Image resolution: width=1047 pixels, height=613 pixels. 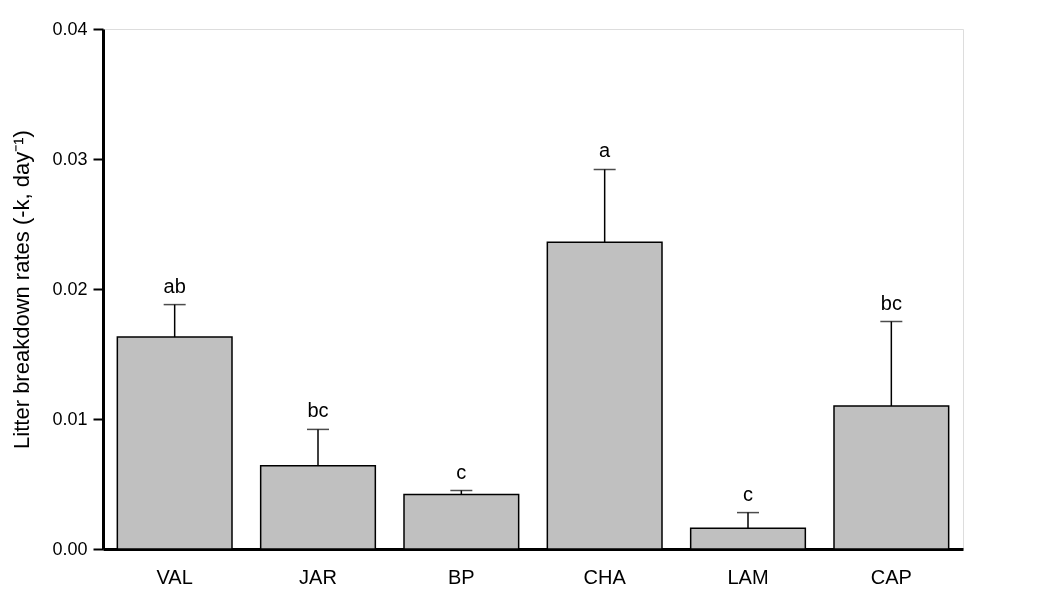 What do you see at coordinates (318, 576) in the screenshot?
I see `x-tick-label: JAR` at bounding box center [318, 576].